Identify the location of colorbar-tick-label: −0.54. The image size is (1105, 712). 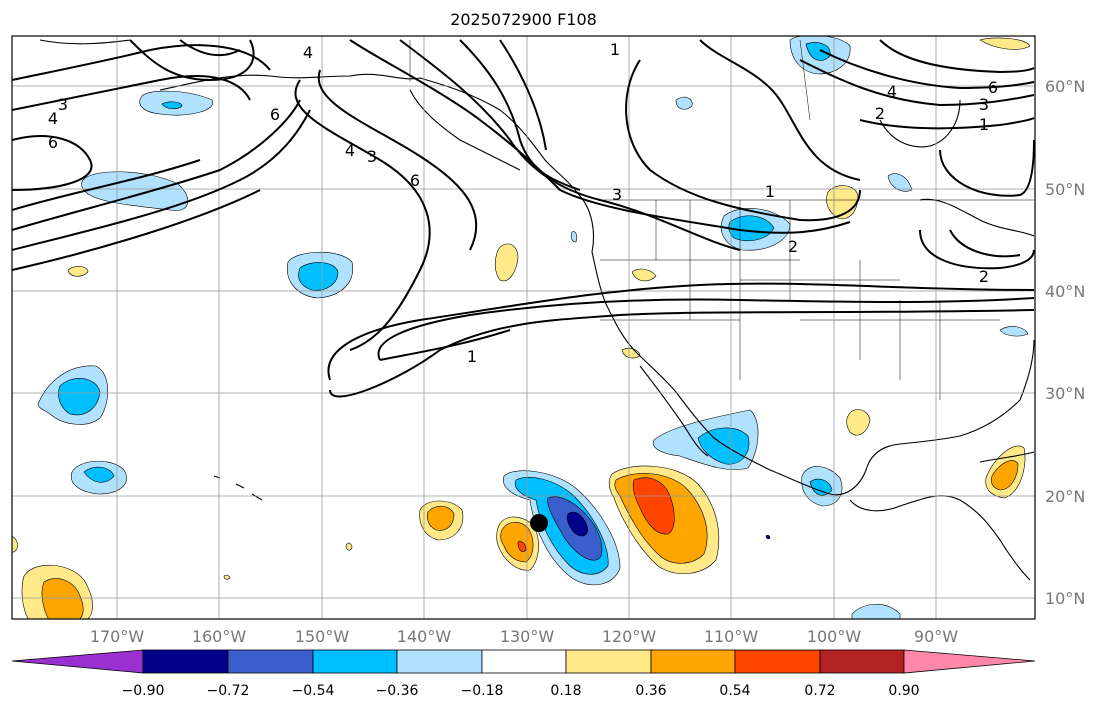
(313, 691).